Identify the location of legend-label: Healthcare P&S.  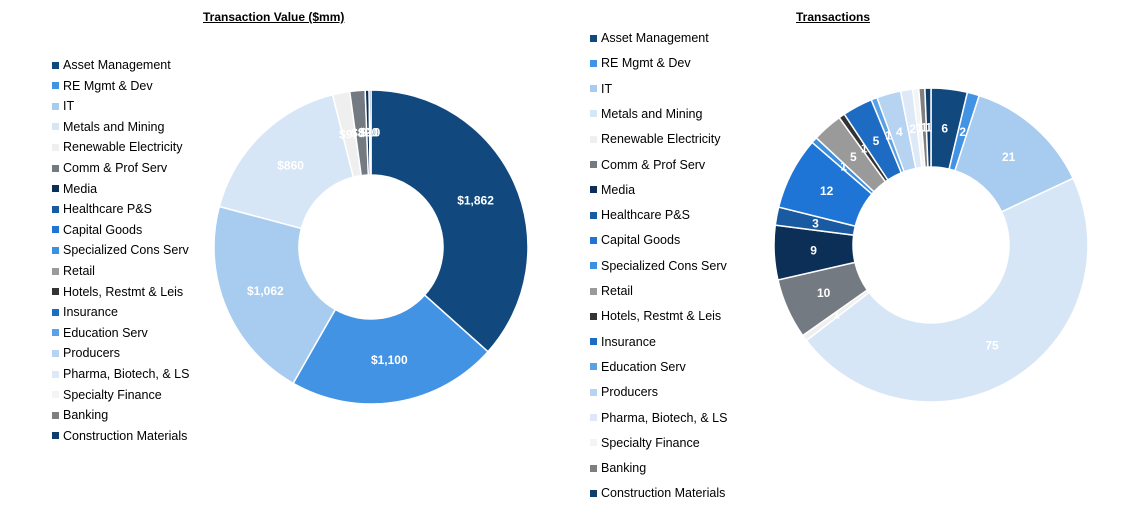
(107, 209).